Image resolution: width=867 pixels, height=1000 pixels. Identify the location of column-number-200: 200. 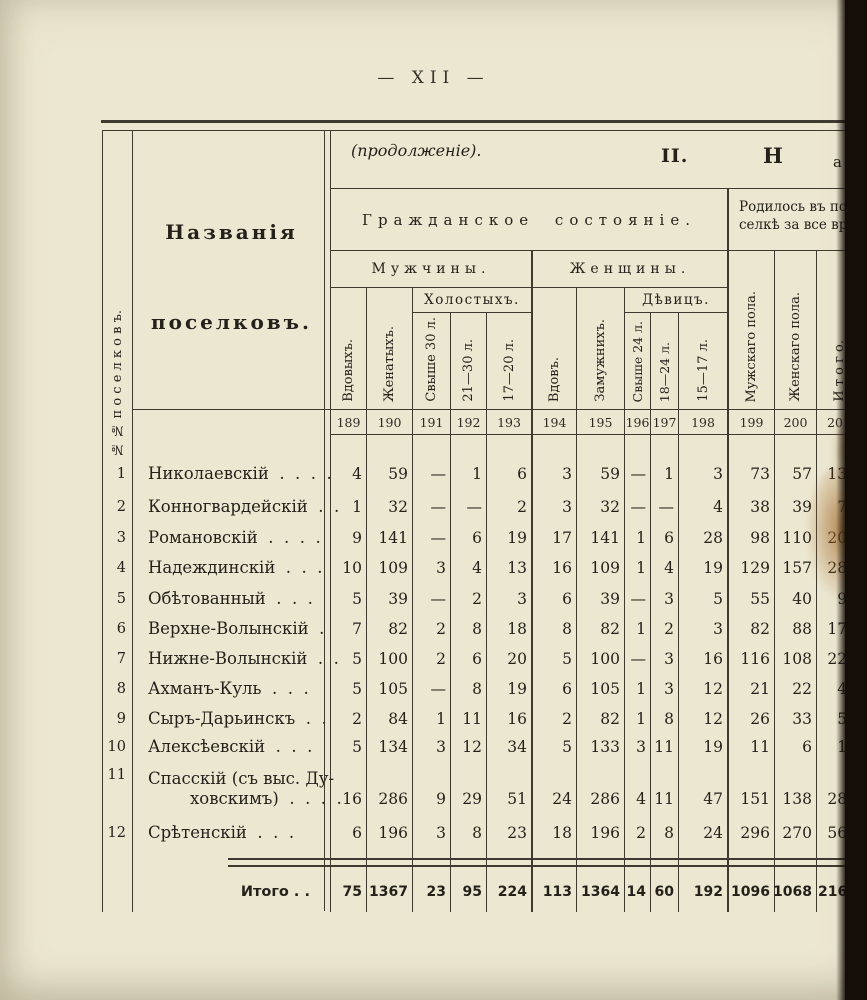
(796, 422).